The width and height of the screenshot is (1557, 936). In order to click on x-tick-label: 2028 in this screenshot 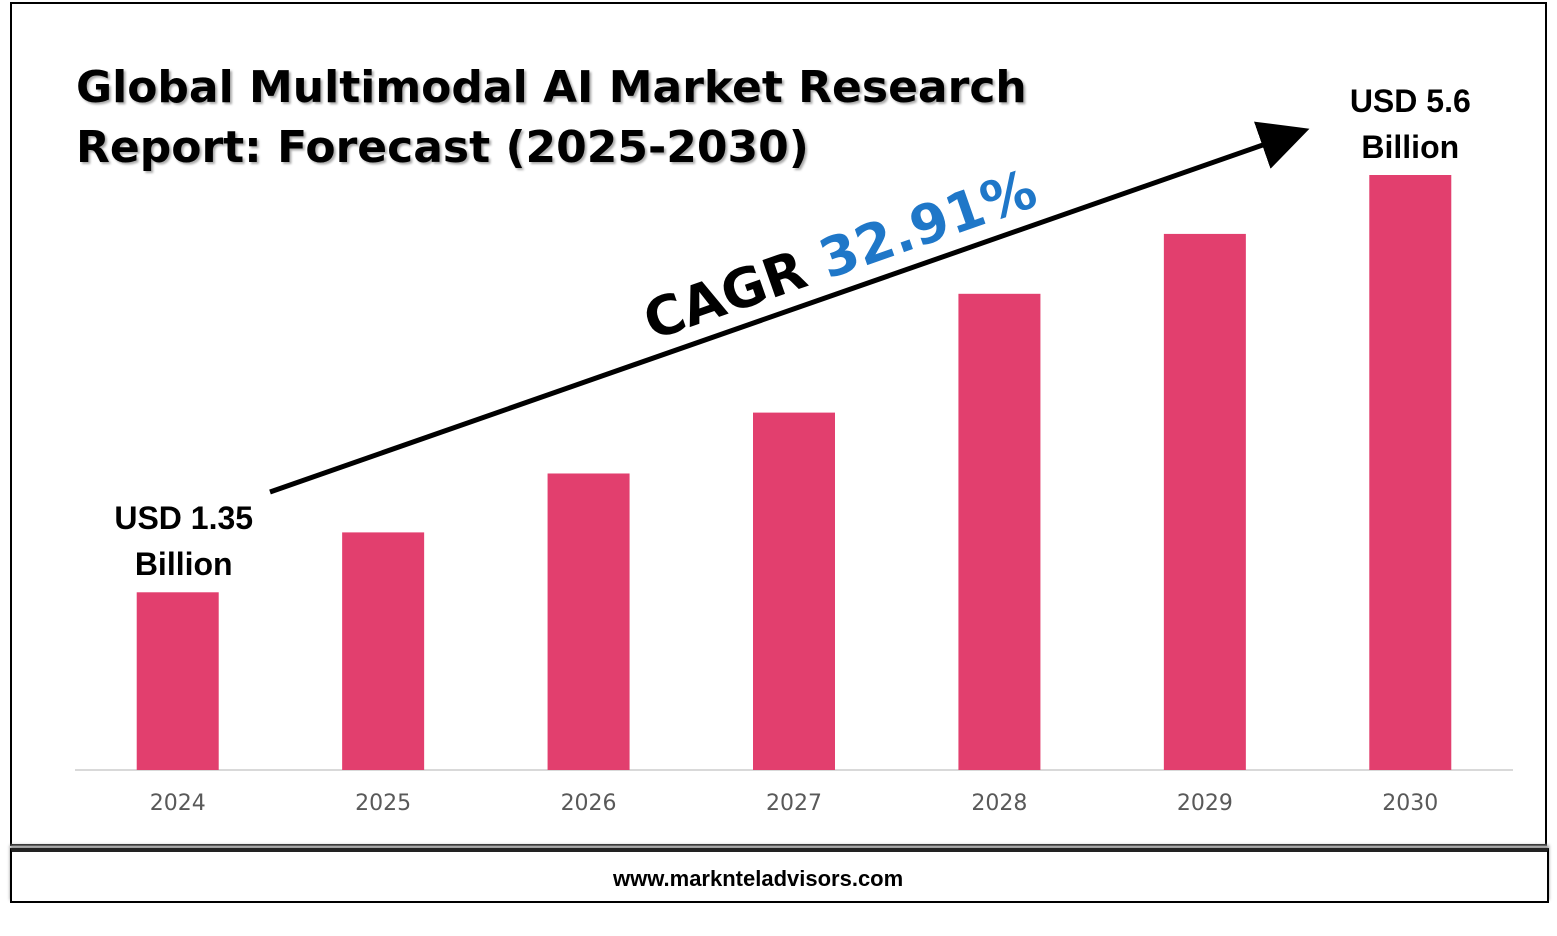, I will do `click(999, 803)`.